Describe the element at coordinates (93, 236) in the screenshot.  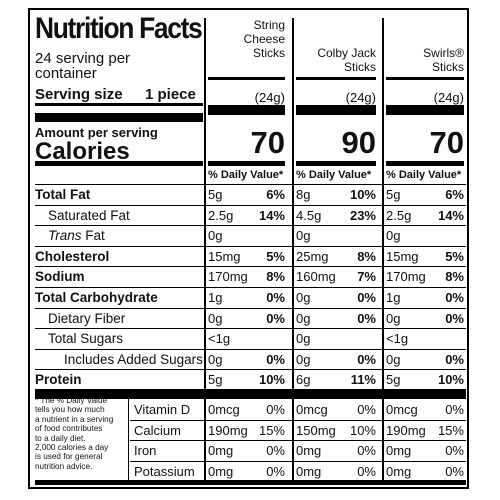
I see `nutrient-label-text: Fat` at that location.